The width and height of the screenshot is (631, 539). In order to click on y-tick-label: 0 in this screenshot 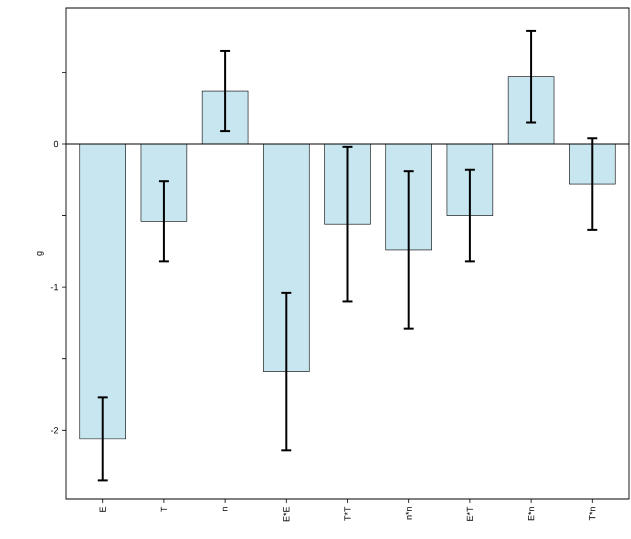, I will do `click(56, 144)`.